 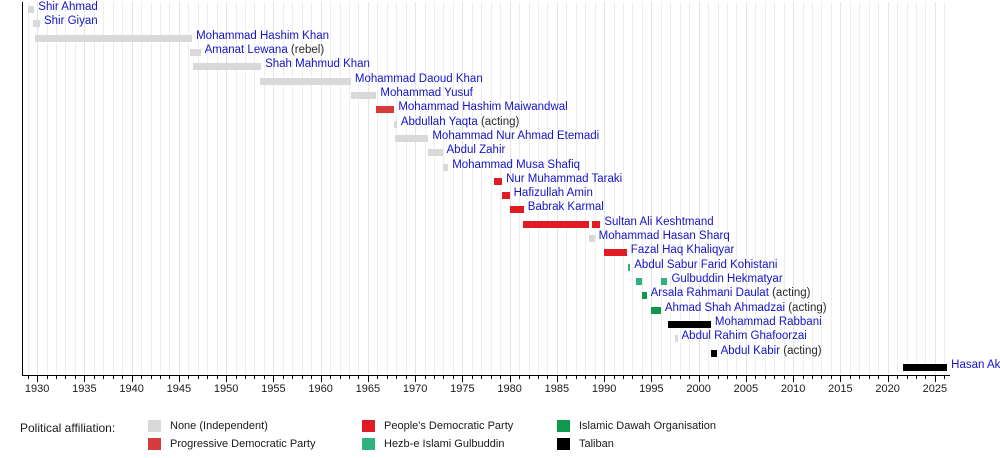 I want to click on x-tick-label: 1980, so click(x=509, y=389).